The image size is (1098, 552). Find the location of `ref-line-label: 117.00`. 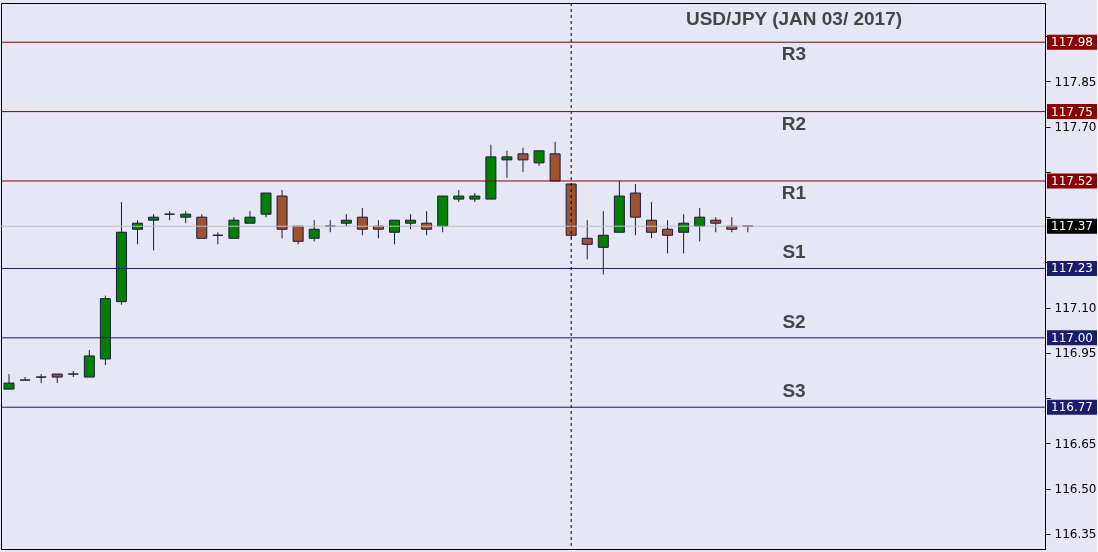

ref-line-label: 117.00 is located at coordinates (1072, 337).